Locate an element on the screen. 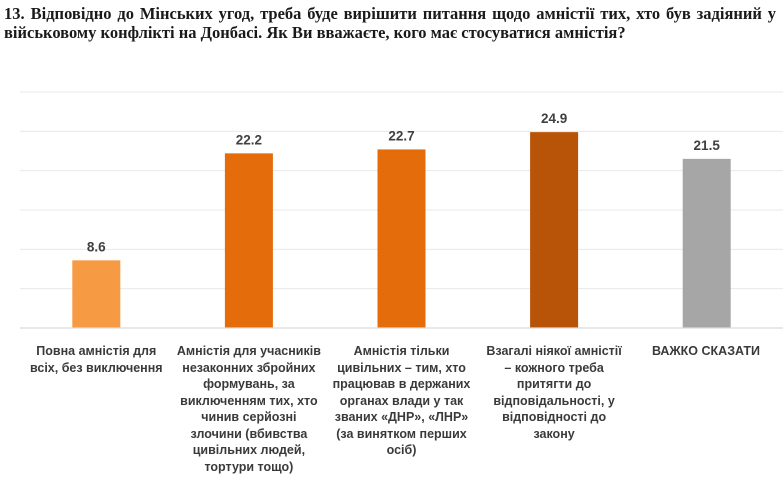 The height and width of the screenshot is (497, 783). bar-value-label: 22.2 is located at coordinates (249, 139).